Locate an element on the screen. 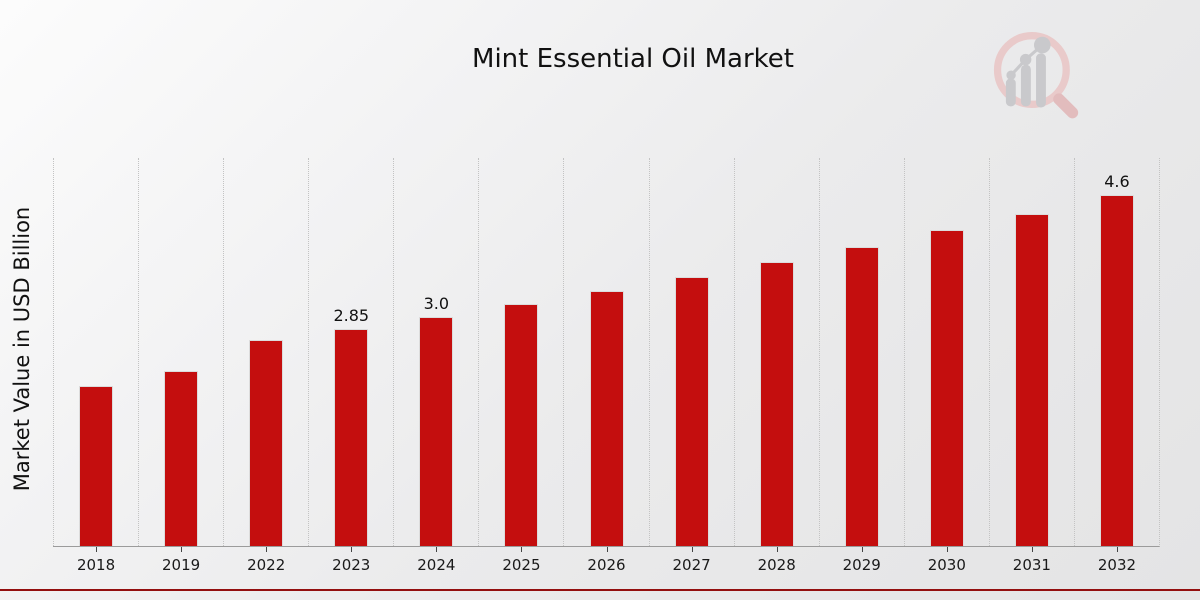 Image resolution: width=1200 pixels, height=600 pixels. bar-2030 is located at coordinates (946, 388).